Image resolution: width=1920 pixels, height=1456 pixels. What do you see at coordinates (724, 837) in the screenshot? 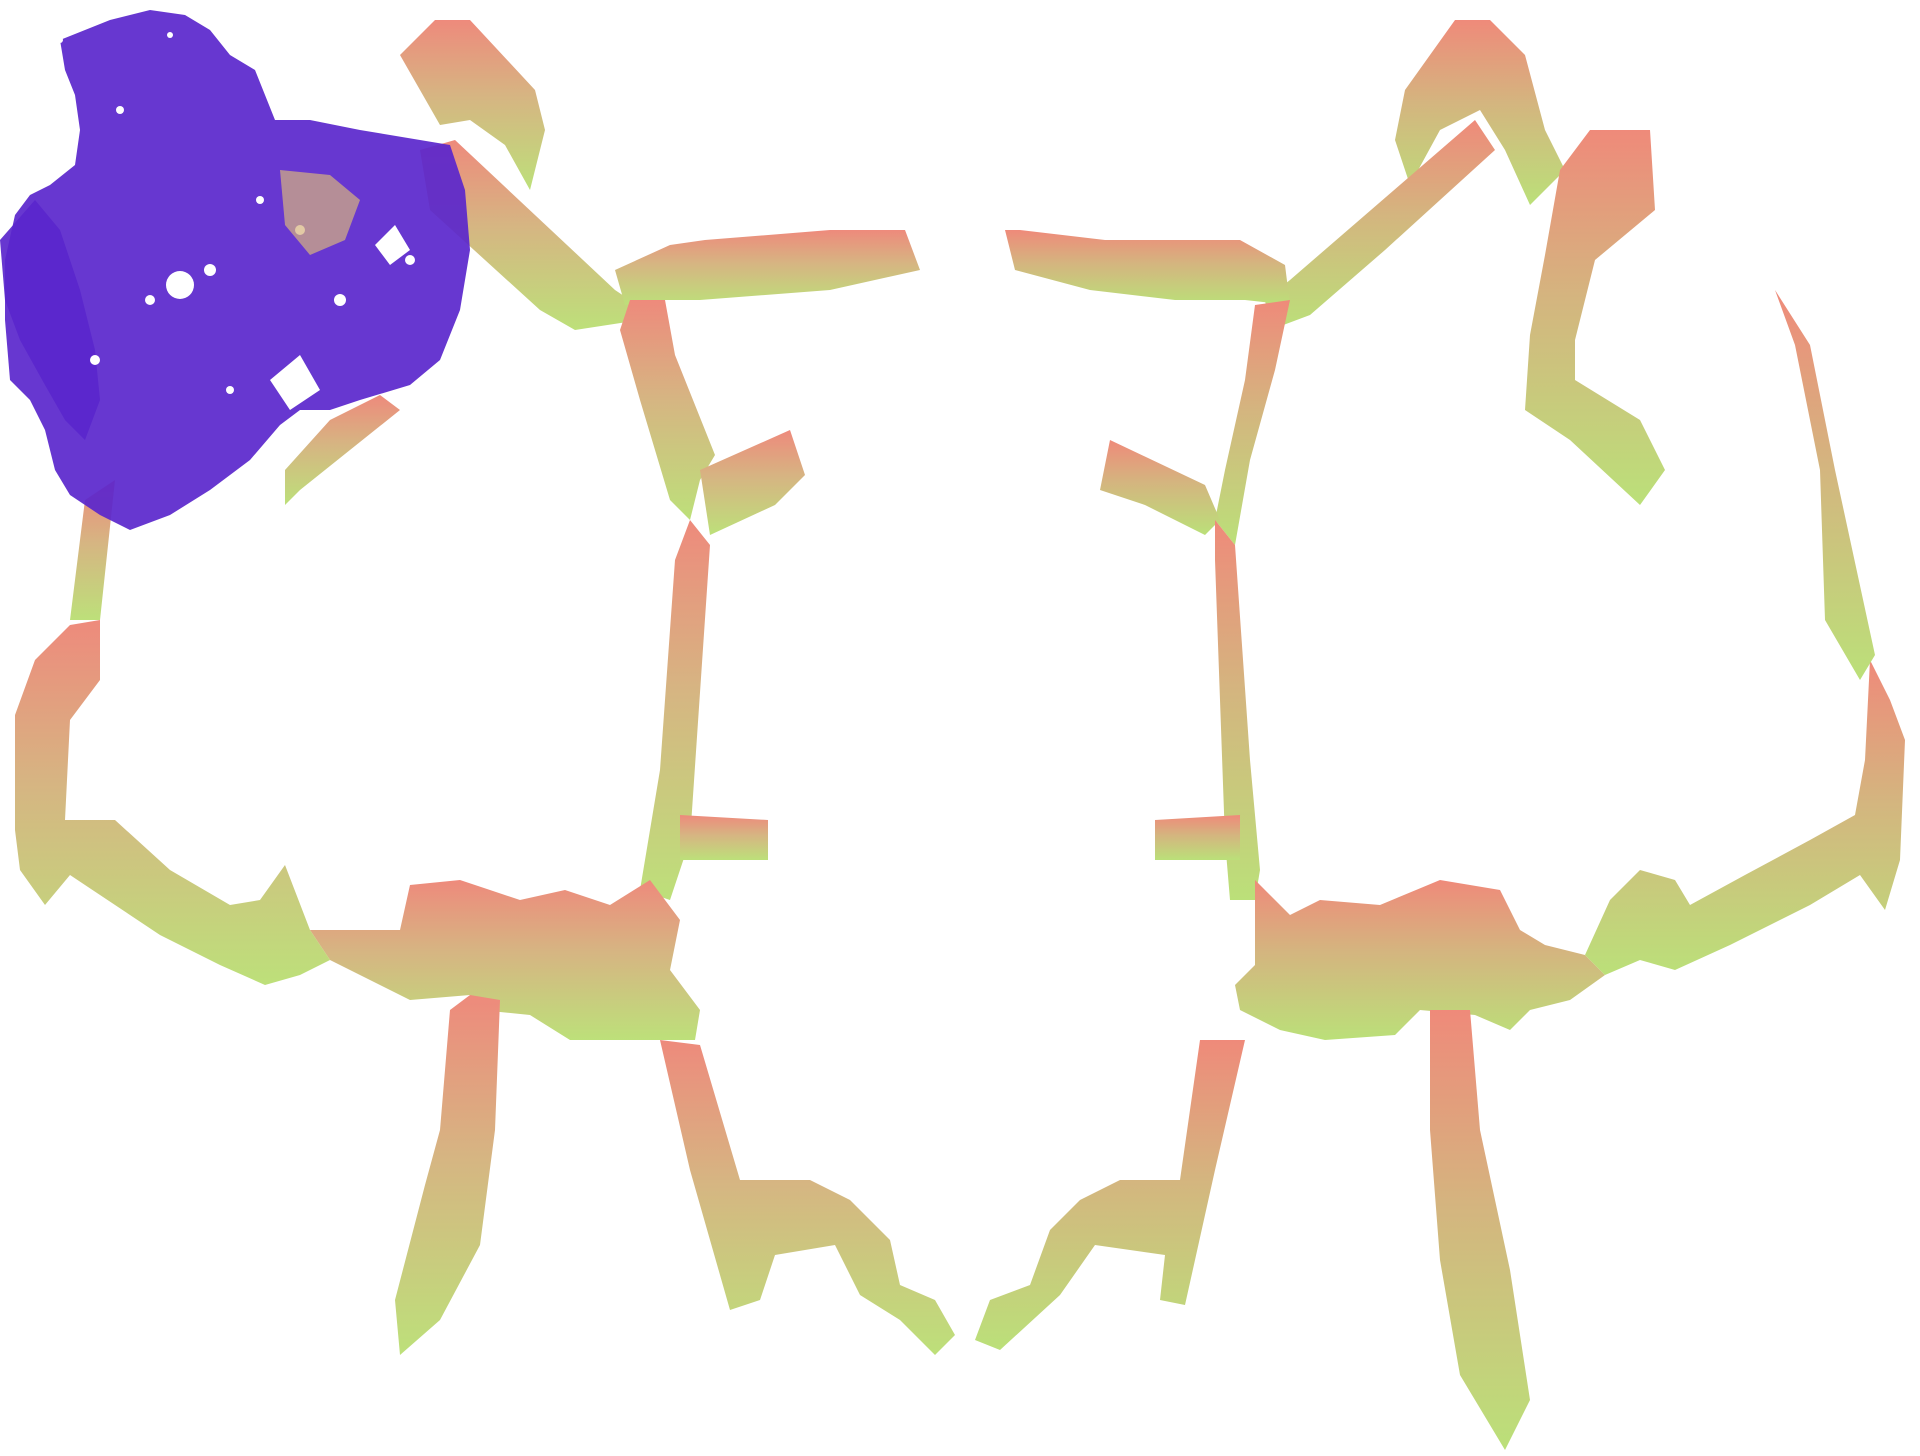
I see `left-spine-nub` at bounding box center [724, 837].